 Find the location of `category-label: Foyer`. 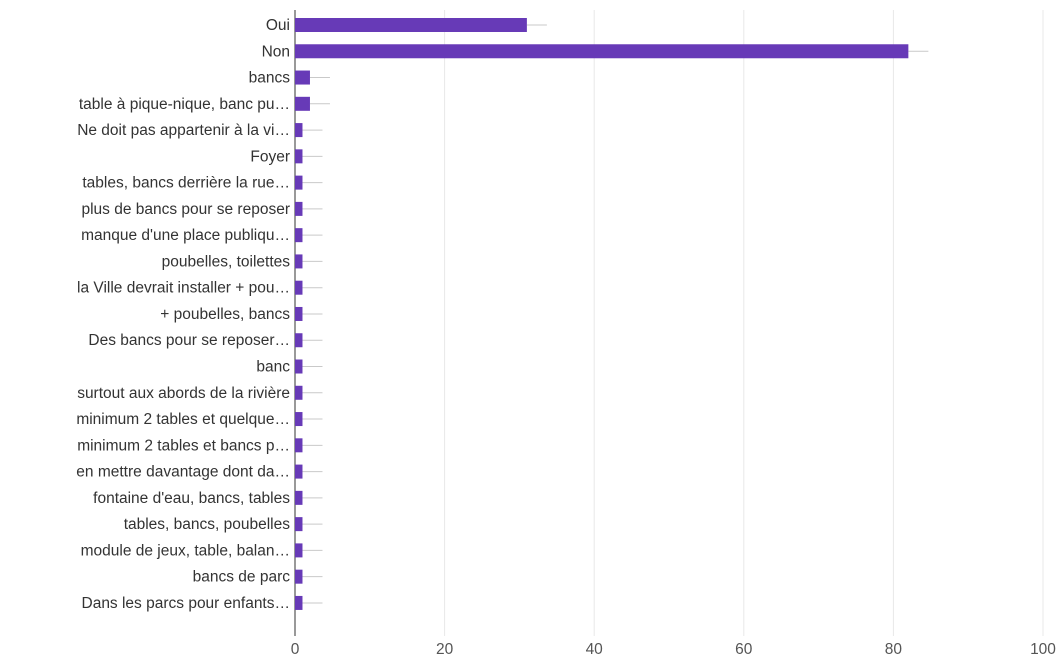

category-label: Foyer is located at coordinates (270, 156).